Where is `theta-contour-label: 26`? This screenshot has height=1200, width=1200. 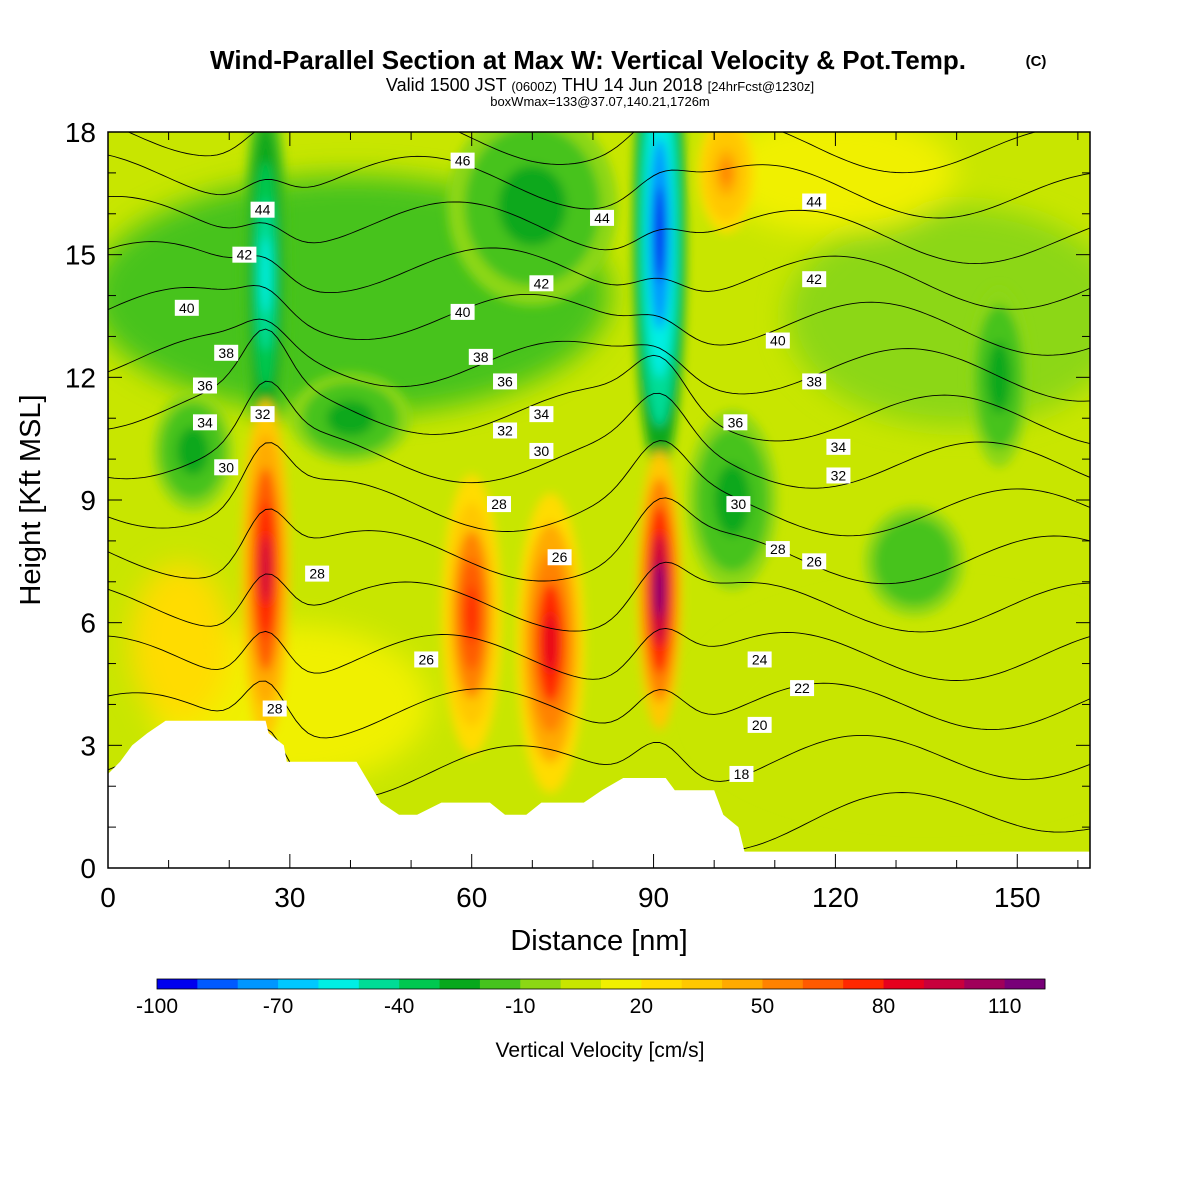
theta-contour-label: 26 is located at coordinates (814, 561).